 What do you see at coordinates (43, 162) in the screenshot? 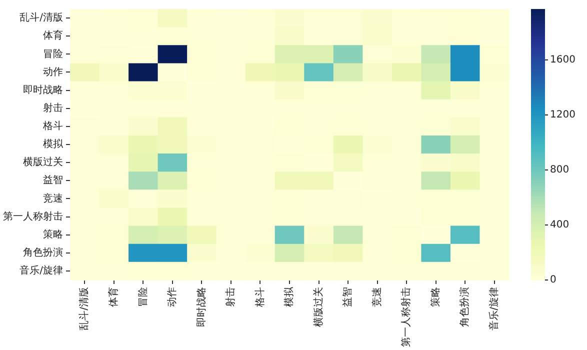
I see `y-tick-label: 横版过关` at bounding box center [43, 162].